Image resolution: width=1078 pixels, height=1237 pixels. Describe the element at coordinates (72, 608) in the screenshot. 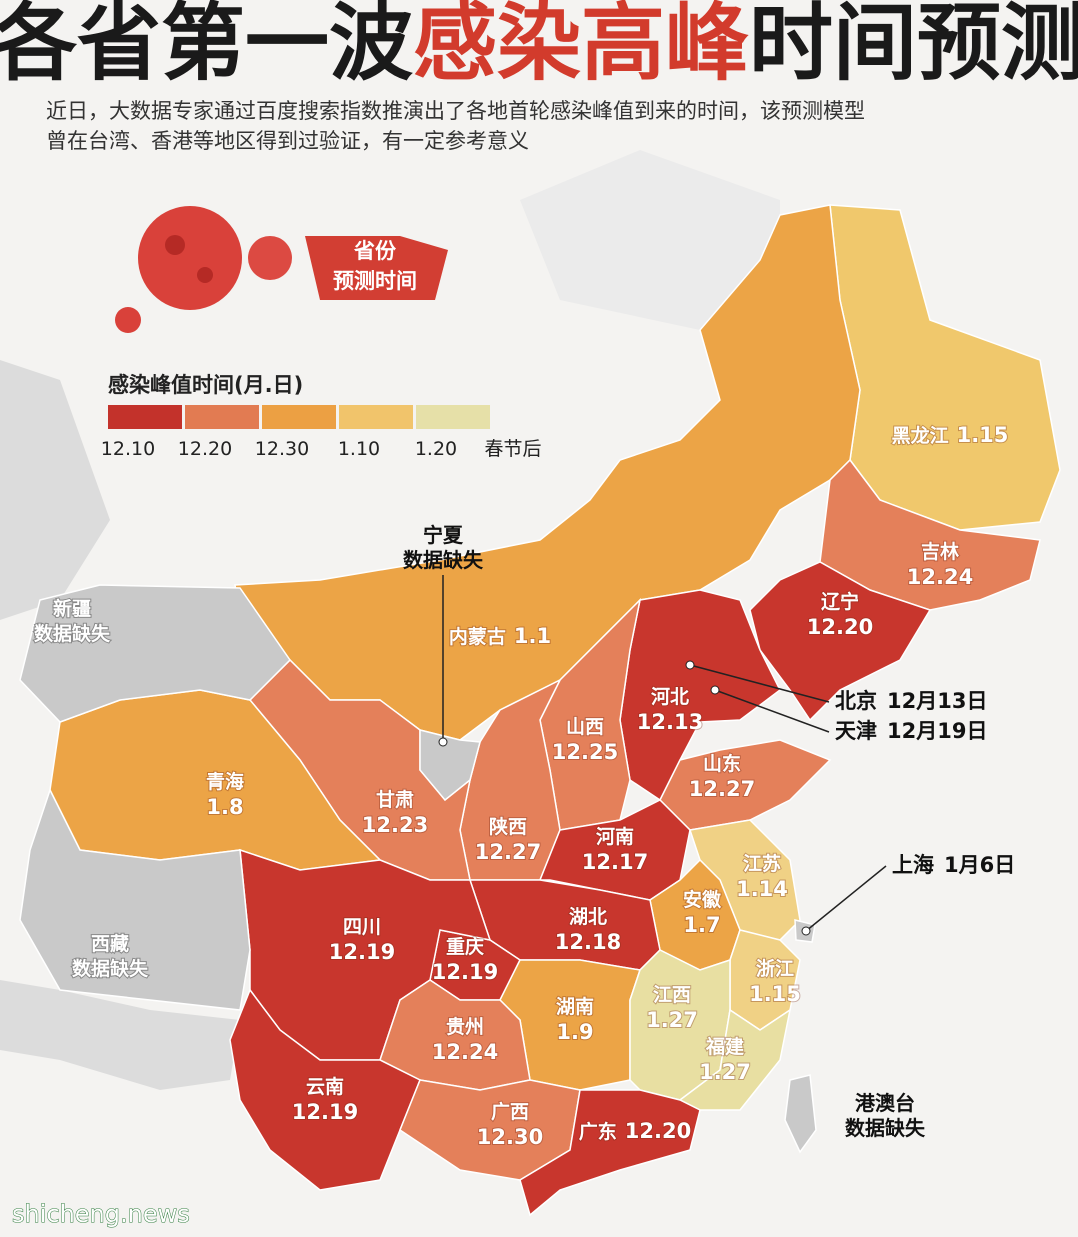

I see `missing-name: 新疆` at that location.